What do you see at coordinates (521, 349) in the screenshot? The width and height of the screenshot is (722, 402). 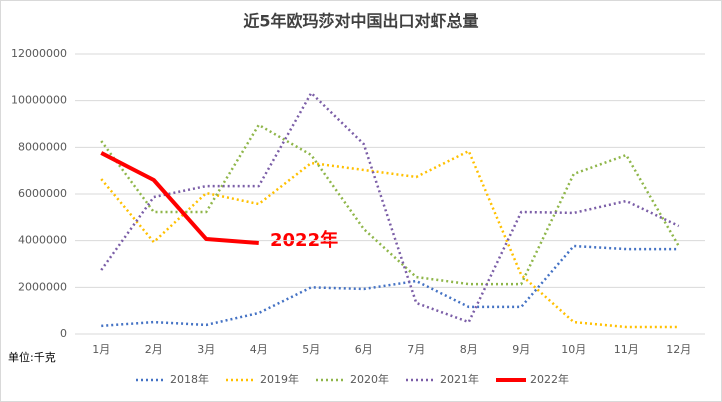 I see `x-tick-label: 9月` at bounding box center [521, 349].